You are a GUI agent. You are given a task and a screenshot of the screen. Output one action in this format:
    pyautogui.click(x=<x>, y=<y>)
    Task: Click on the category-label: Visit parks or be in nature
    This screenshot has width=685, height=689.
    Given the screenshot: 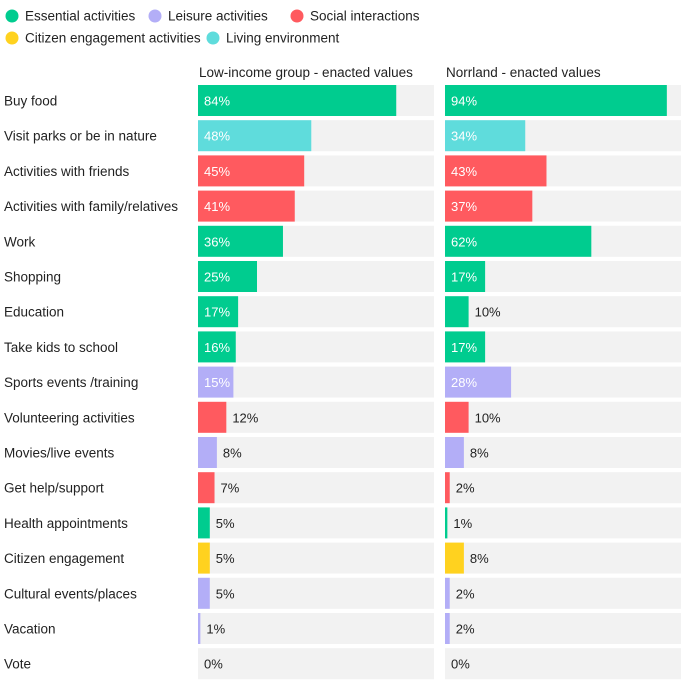 What is the action you would take?
    pyautogui.click(x=80, y=136)
    